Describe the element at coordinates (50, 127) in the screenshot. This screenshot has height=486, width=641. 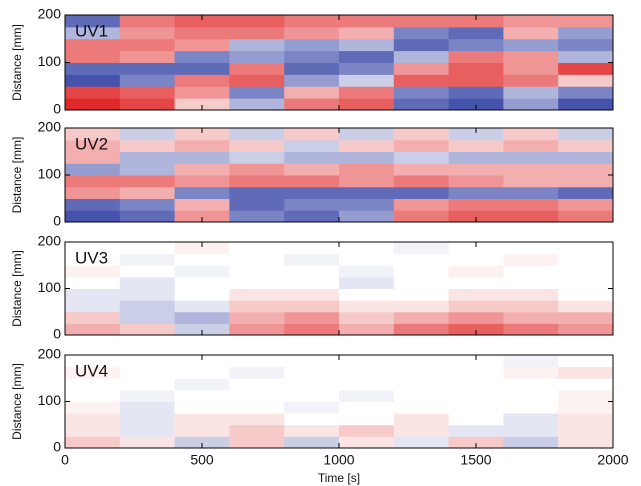
I see `y-tick-label: 200` at that location.